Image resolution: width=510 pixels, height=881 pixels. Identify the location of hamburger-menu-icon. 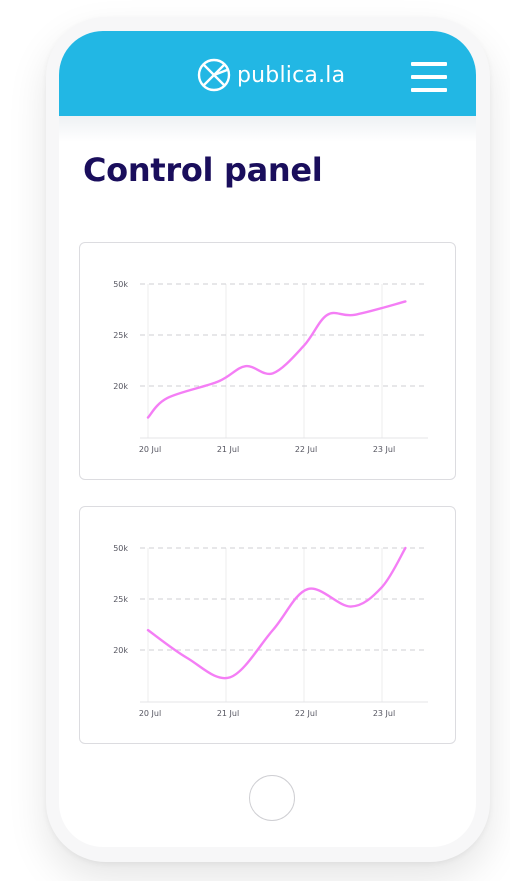
(429, 77).